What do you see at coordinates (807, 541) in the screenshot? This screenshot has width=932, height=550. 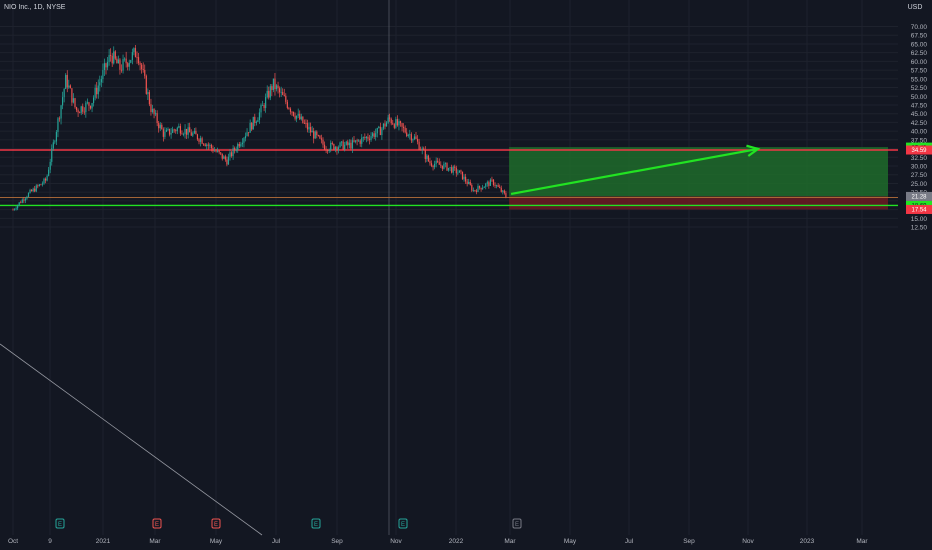 I see `x-axis-tick-label: 2023` at bounding box center [807, 541].